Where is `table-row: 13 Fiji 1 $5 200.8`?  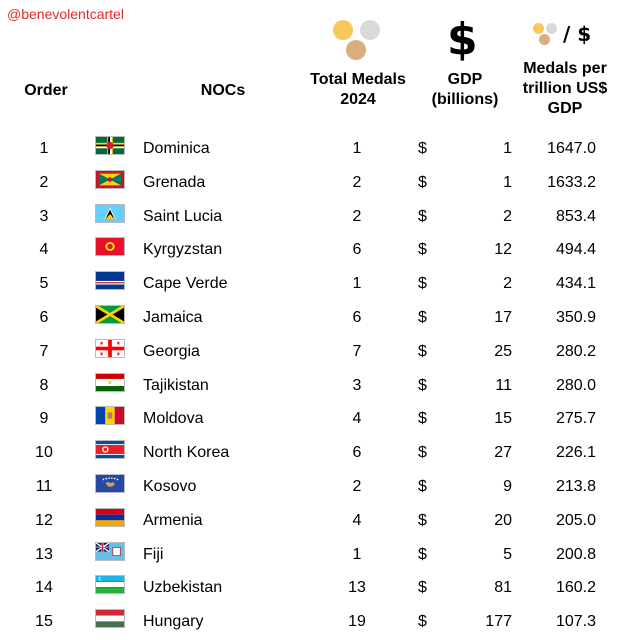
table-row: 13 Fiji 1 $5 200.8 is located at coordinates (320, 555).